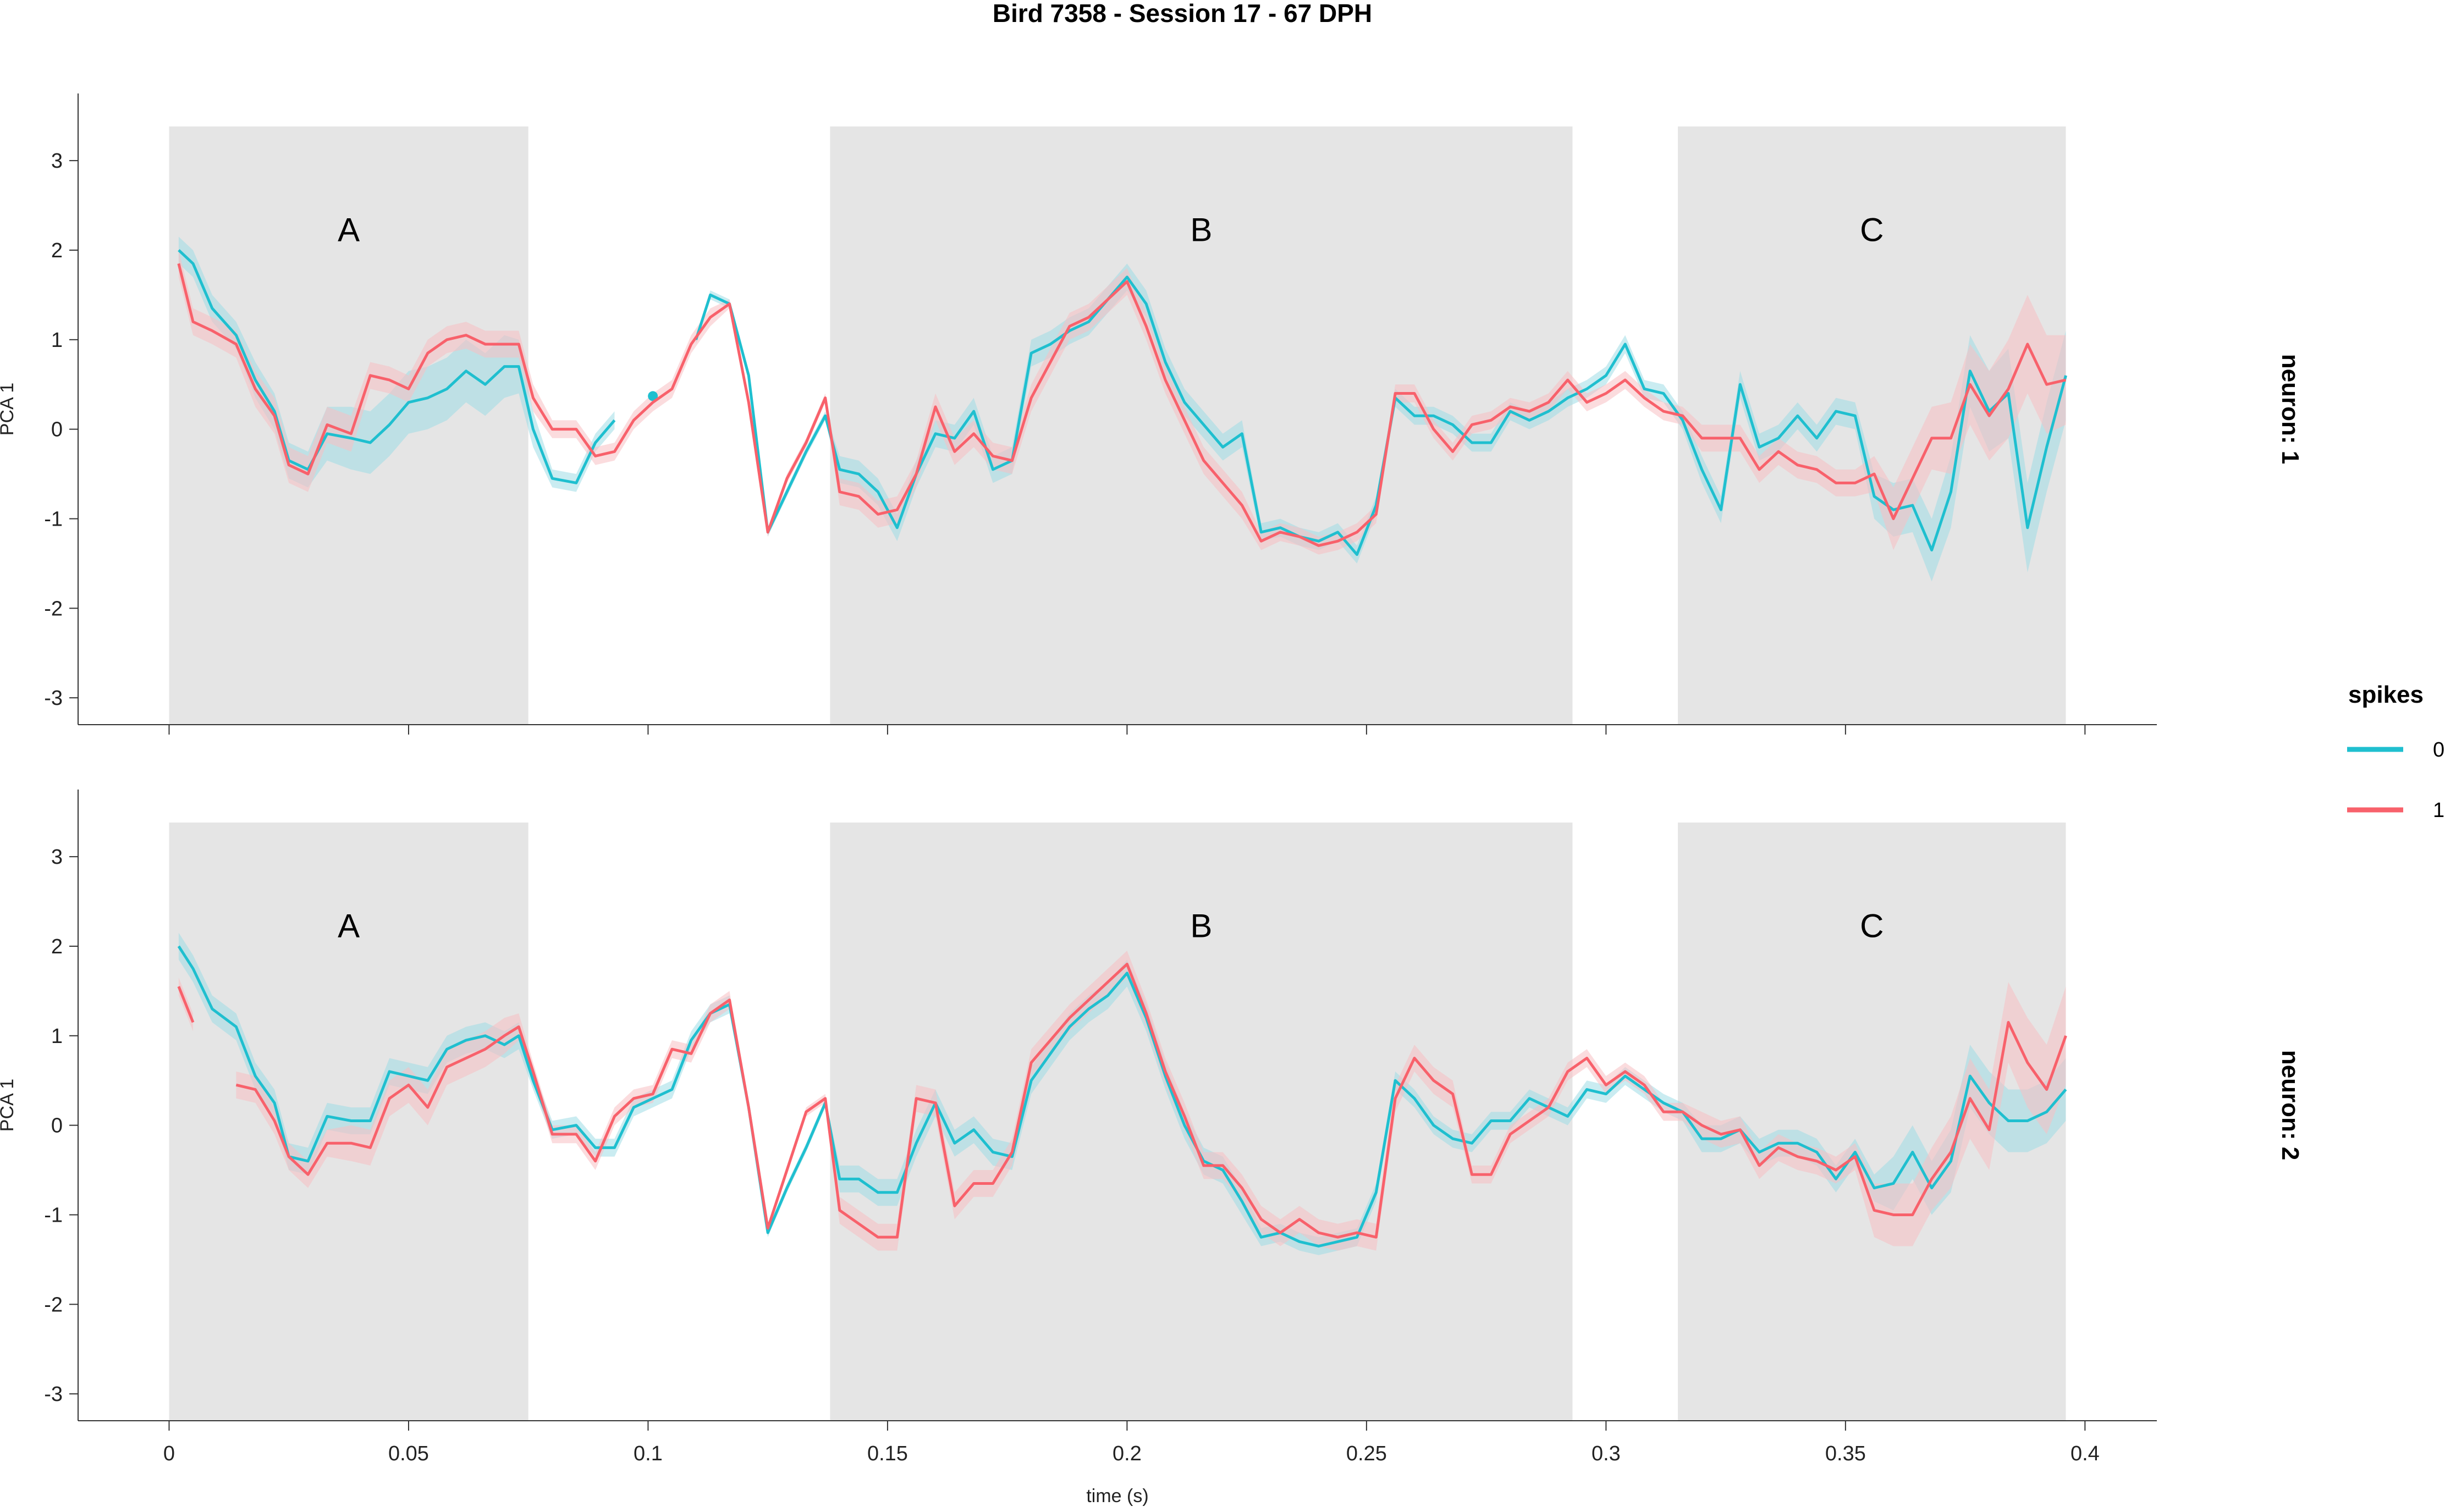 The width and height of the screenshot is (2445, 1512). Describe the element at coordinates (2438, 750) in the screenshot. I see `legend-label-0: 0` at that location.